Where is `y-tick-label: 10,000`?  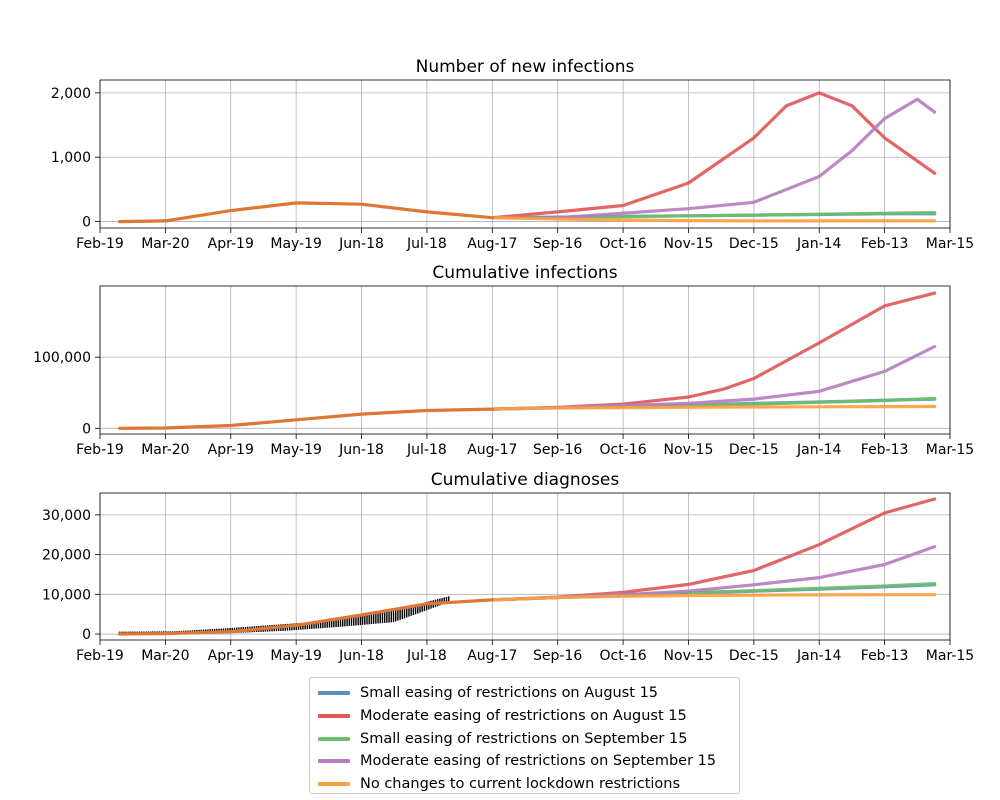 y-tick-label: 10,000 is located at coordinates (66, 595).